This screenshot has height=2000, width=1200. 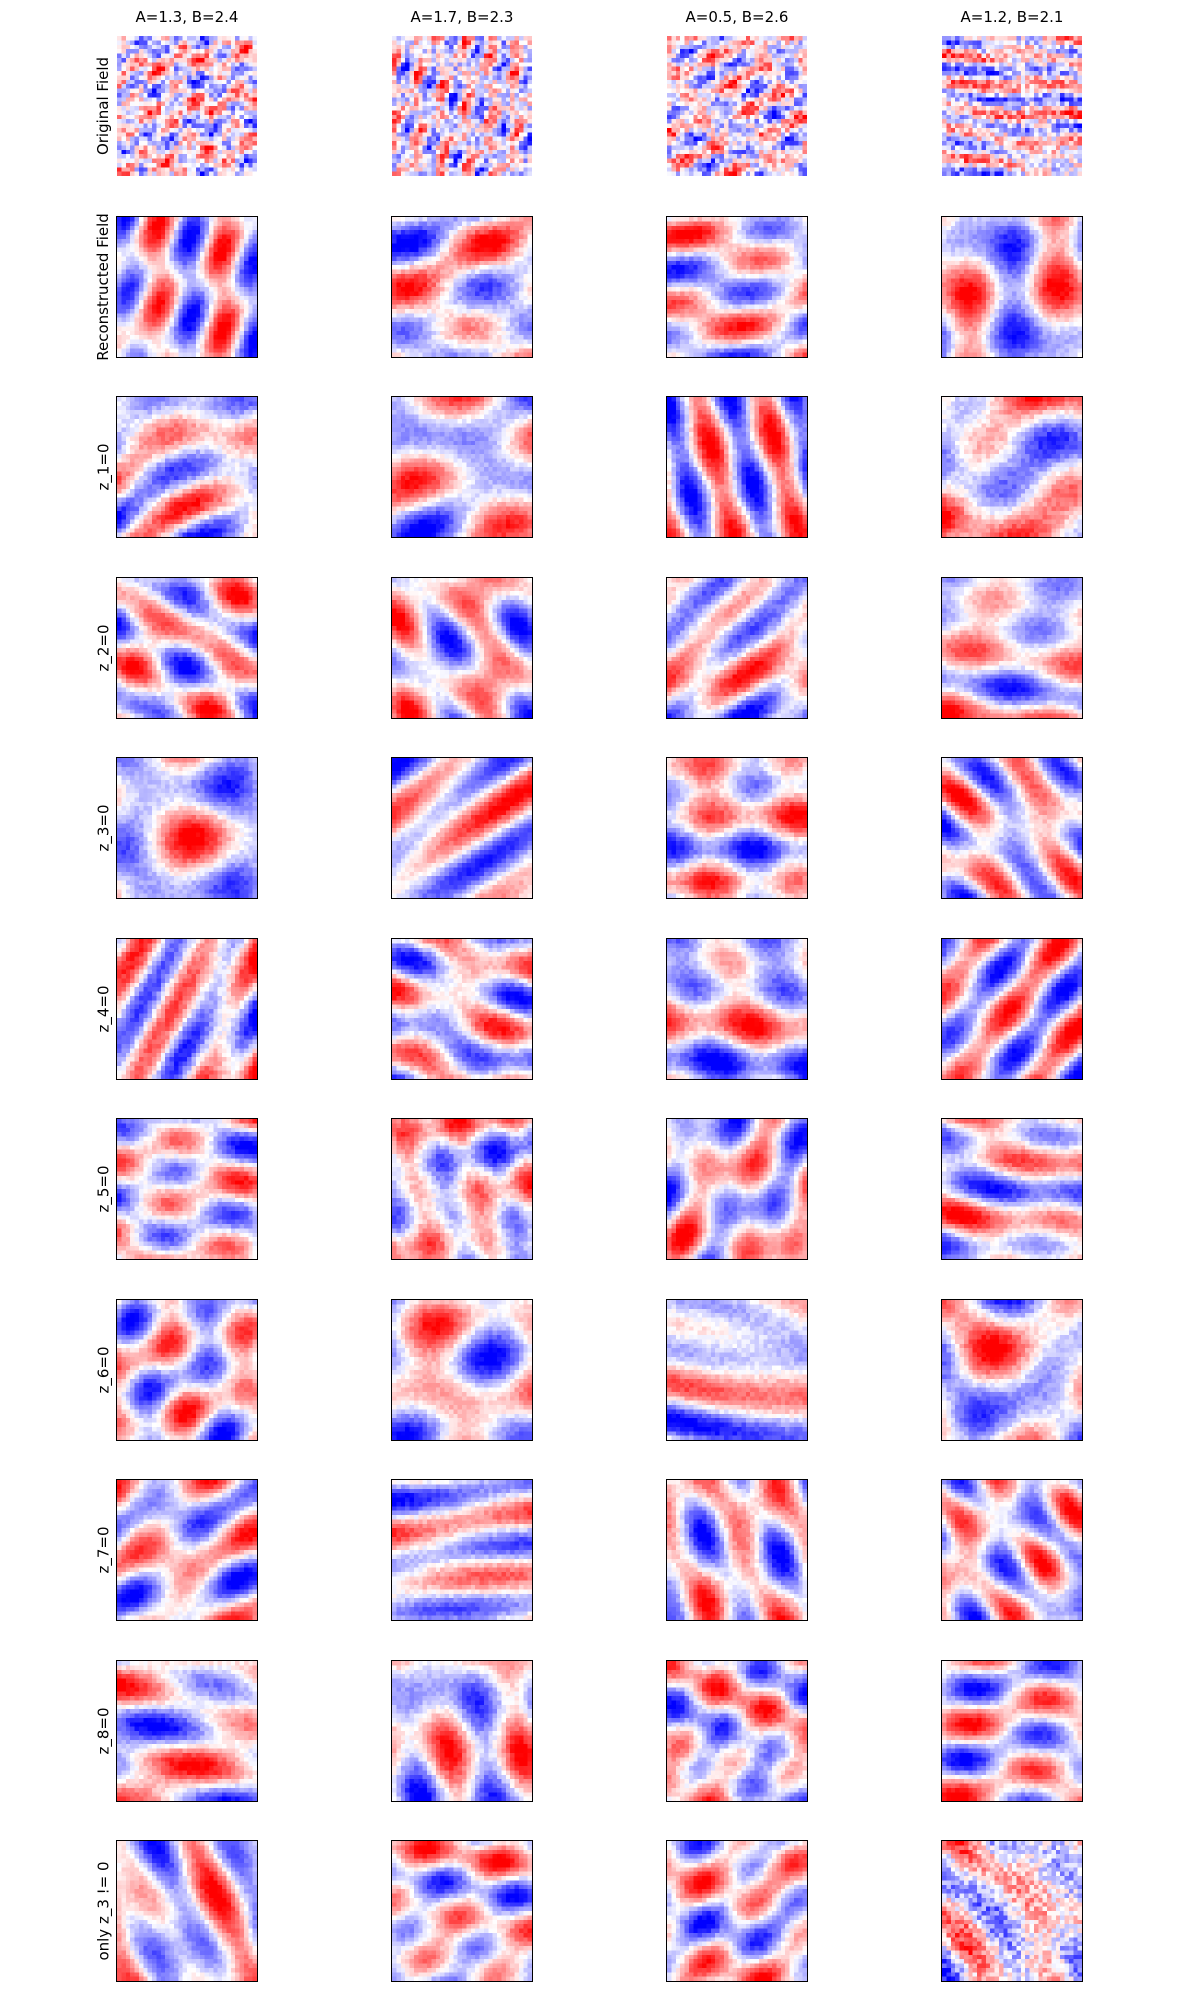 I want to click on heatmap-panel-r2-c4, so click(x=1012, y=287).